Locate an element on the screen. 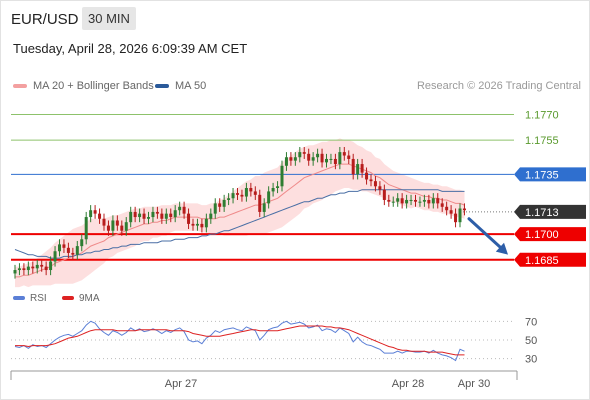 This screenshot has height=400, width=590. level-tag-1.1685 is located at coordinates (550, 259).